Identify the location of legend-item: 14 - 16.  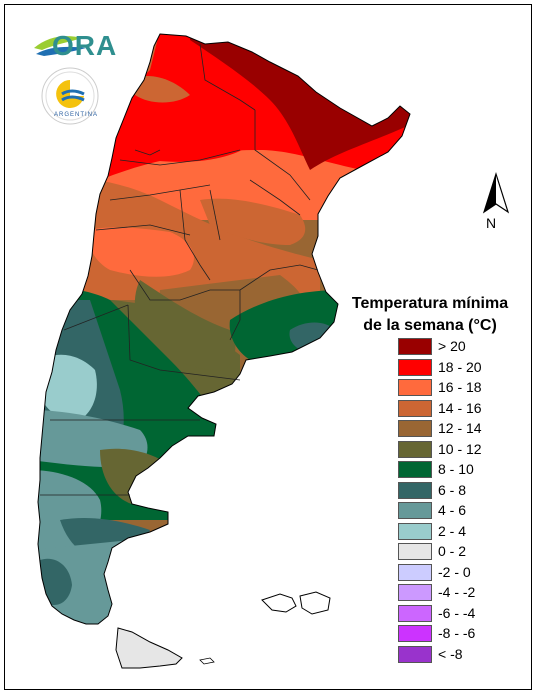
(463, 409).